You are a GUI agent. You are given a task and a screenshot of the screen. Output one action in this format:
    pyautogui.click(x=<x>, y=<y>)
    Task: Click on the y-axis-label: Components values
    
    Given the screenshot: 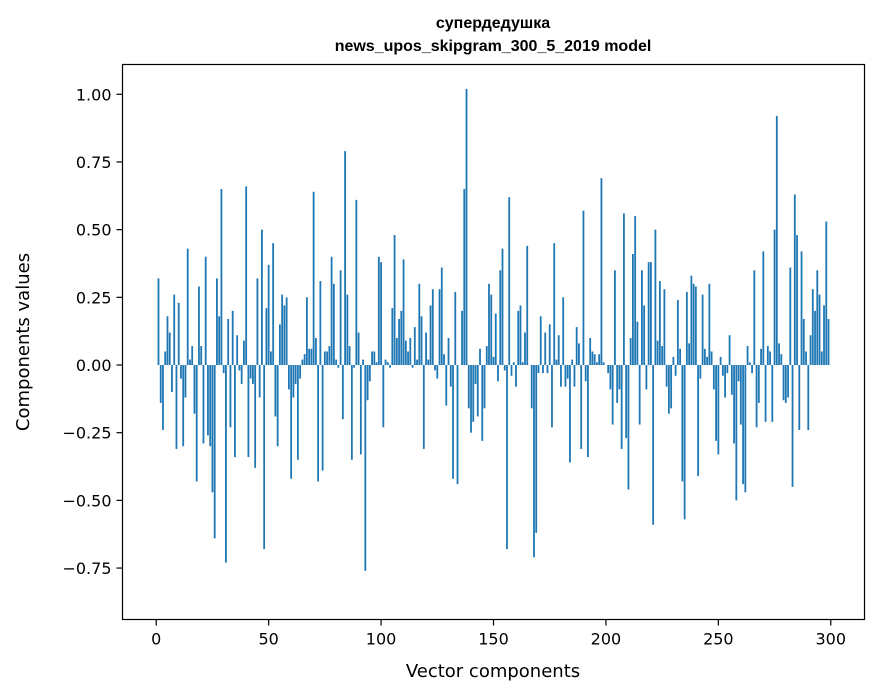 What is the action you would take?
    pyautogui.click(x=23, y=342)
    